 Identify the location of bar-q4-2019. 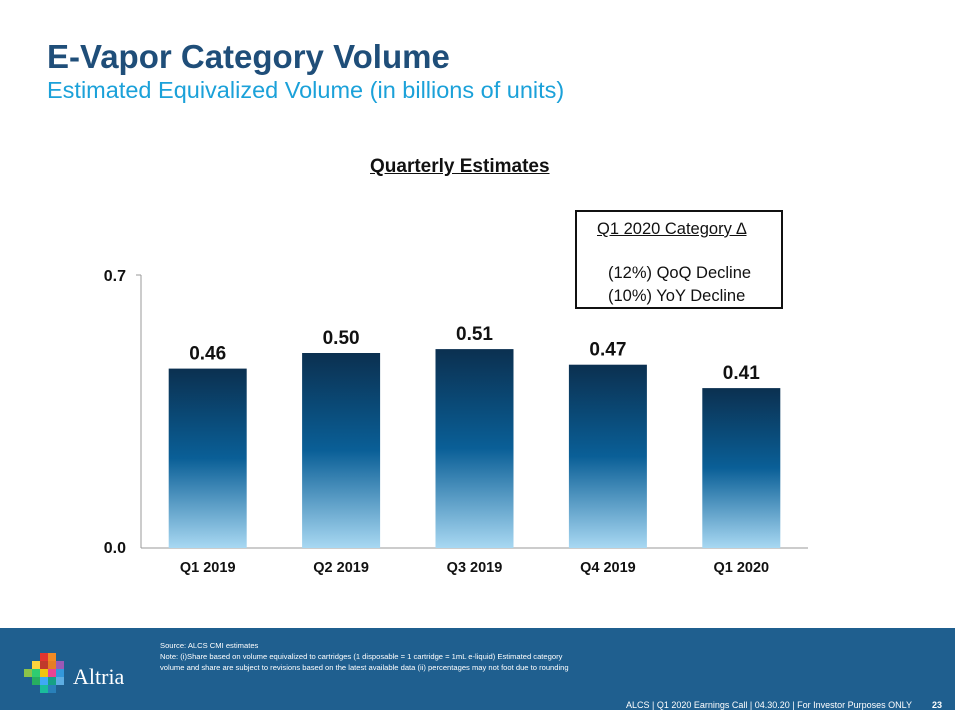
(607, 456).